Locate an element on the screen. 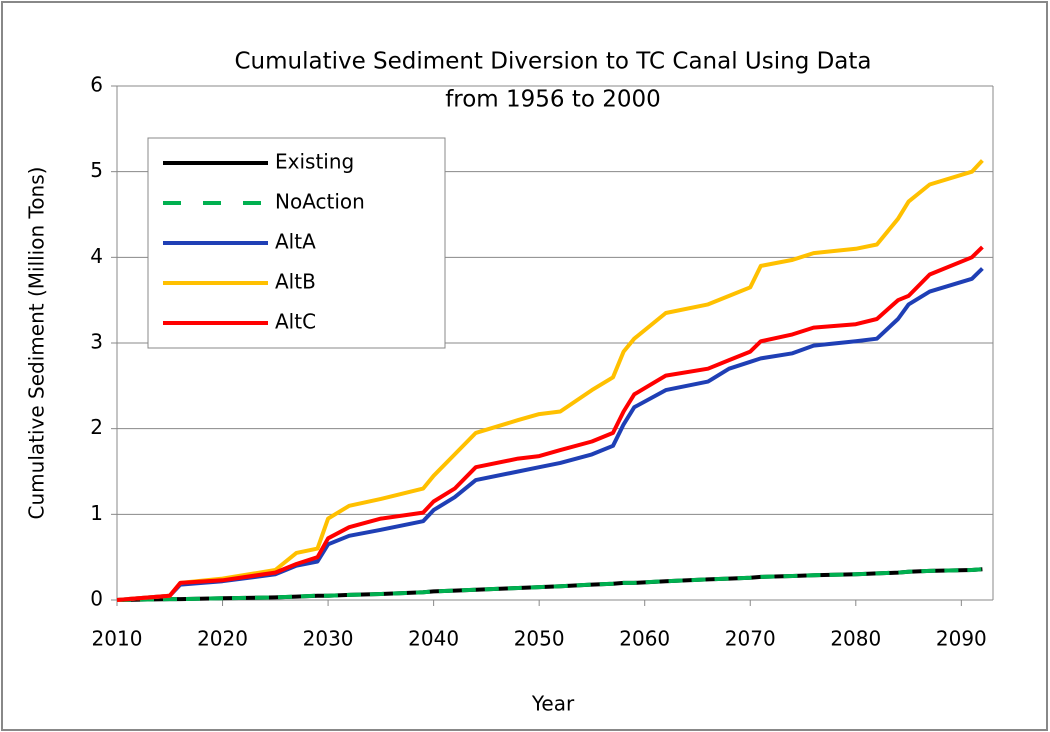 The image size is (1050, 732). legend-label: Existing is located at coordinates (314, 162).